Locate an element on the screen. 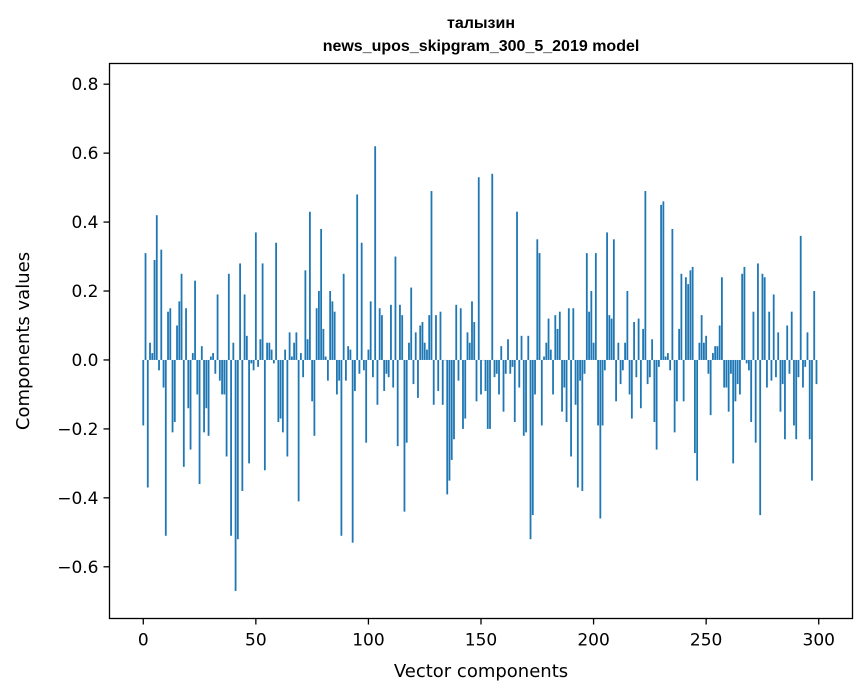  x-tick-label: 100 is located at coordinates (368, 641).